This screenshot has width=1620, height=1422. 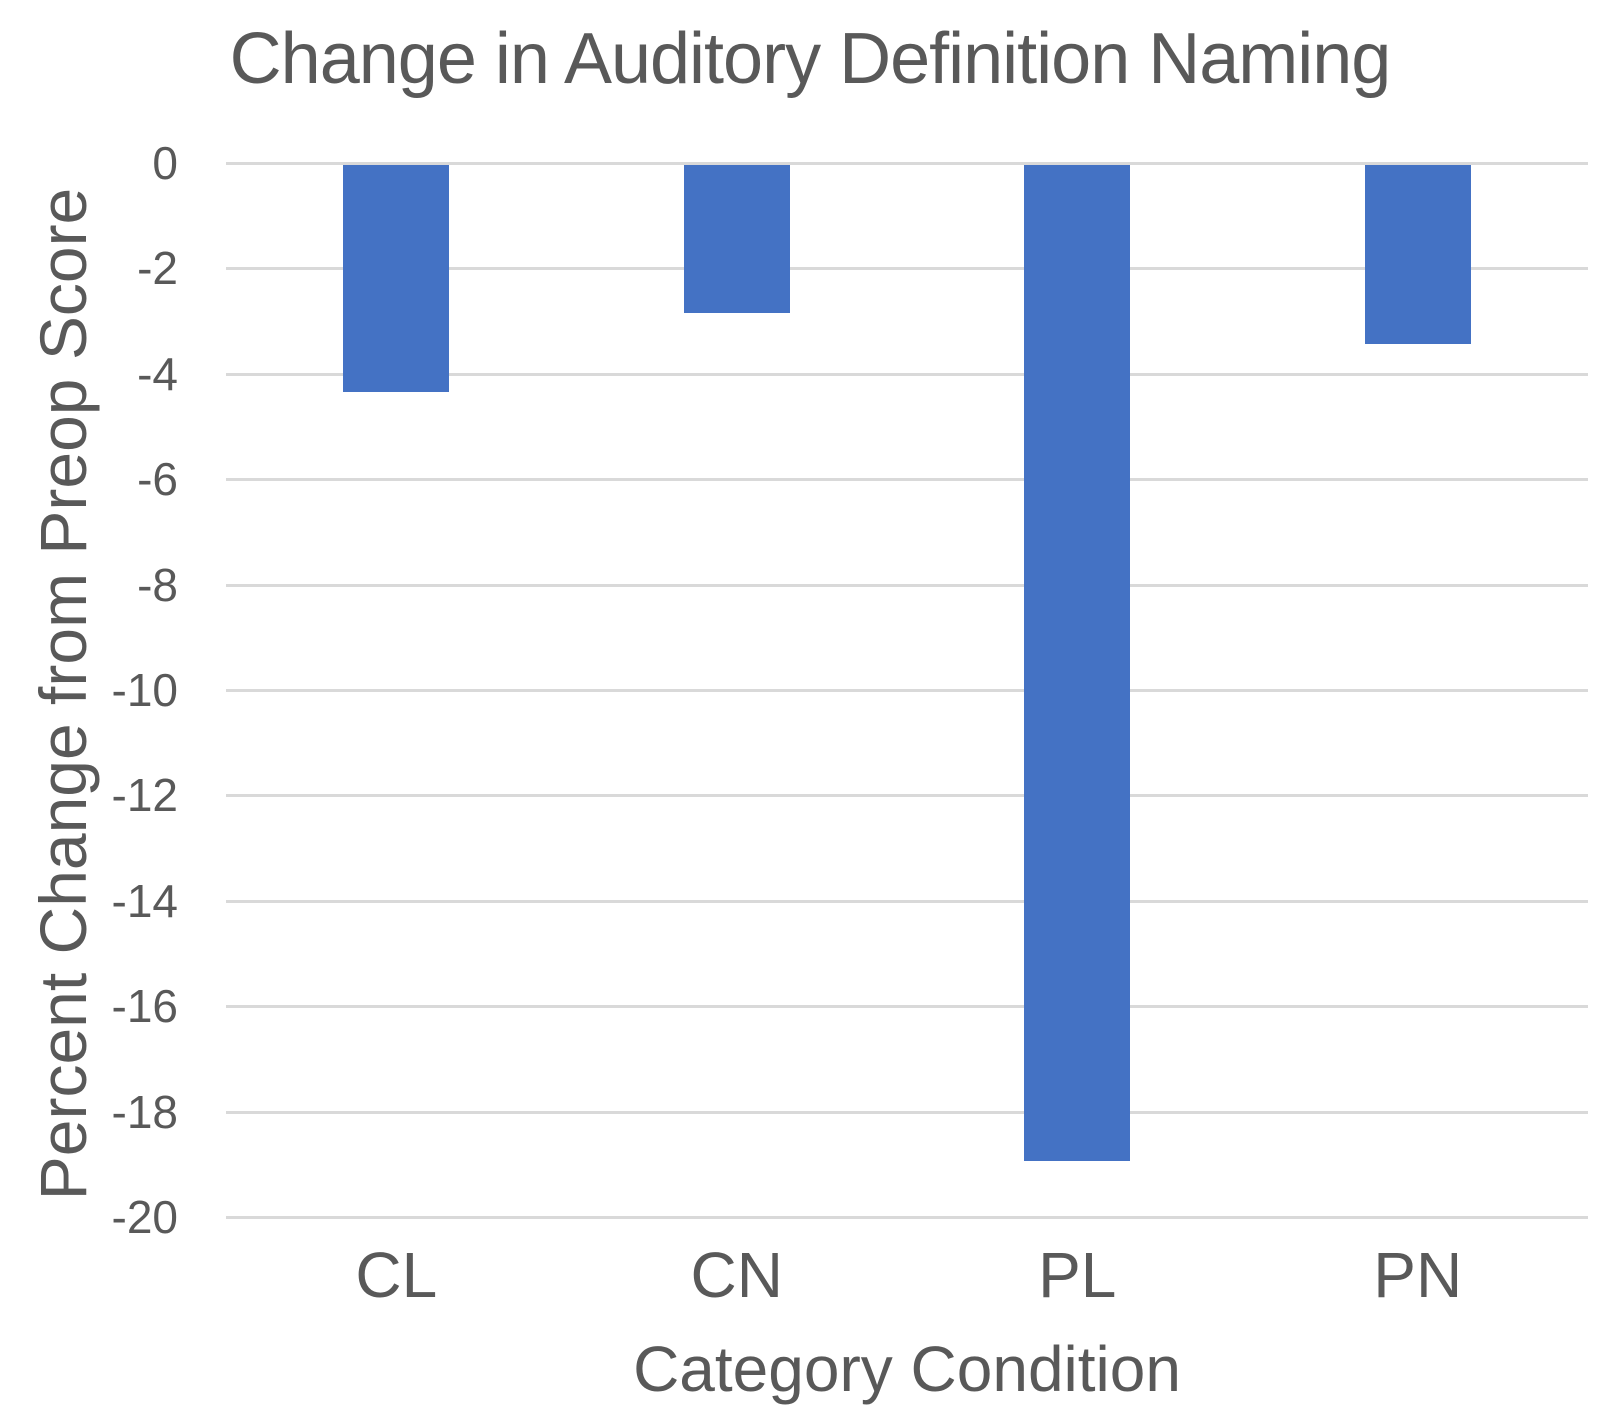 I want to click on bar-CN, so click(x=736, y=239).